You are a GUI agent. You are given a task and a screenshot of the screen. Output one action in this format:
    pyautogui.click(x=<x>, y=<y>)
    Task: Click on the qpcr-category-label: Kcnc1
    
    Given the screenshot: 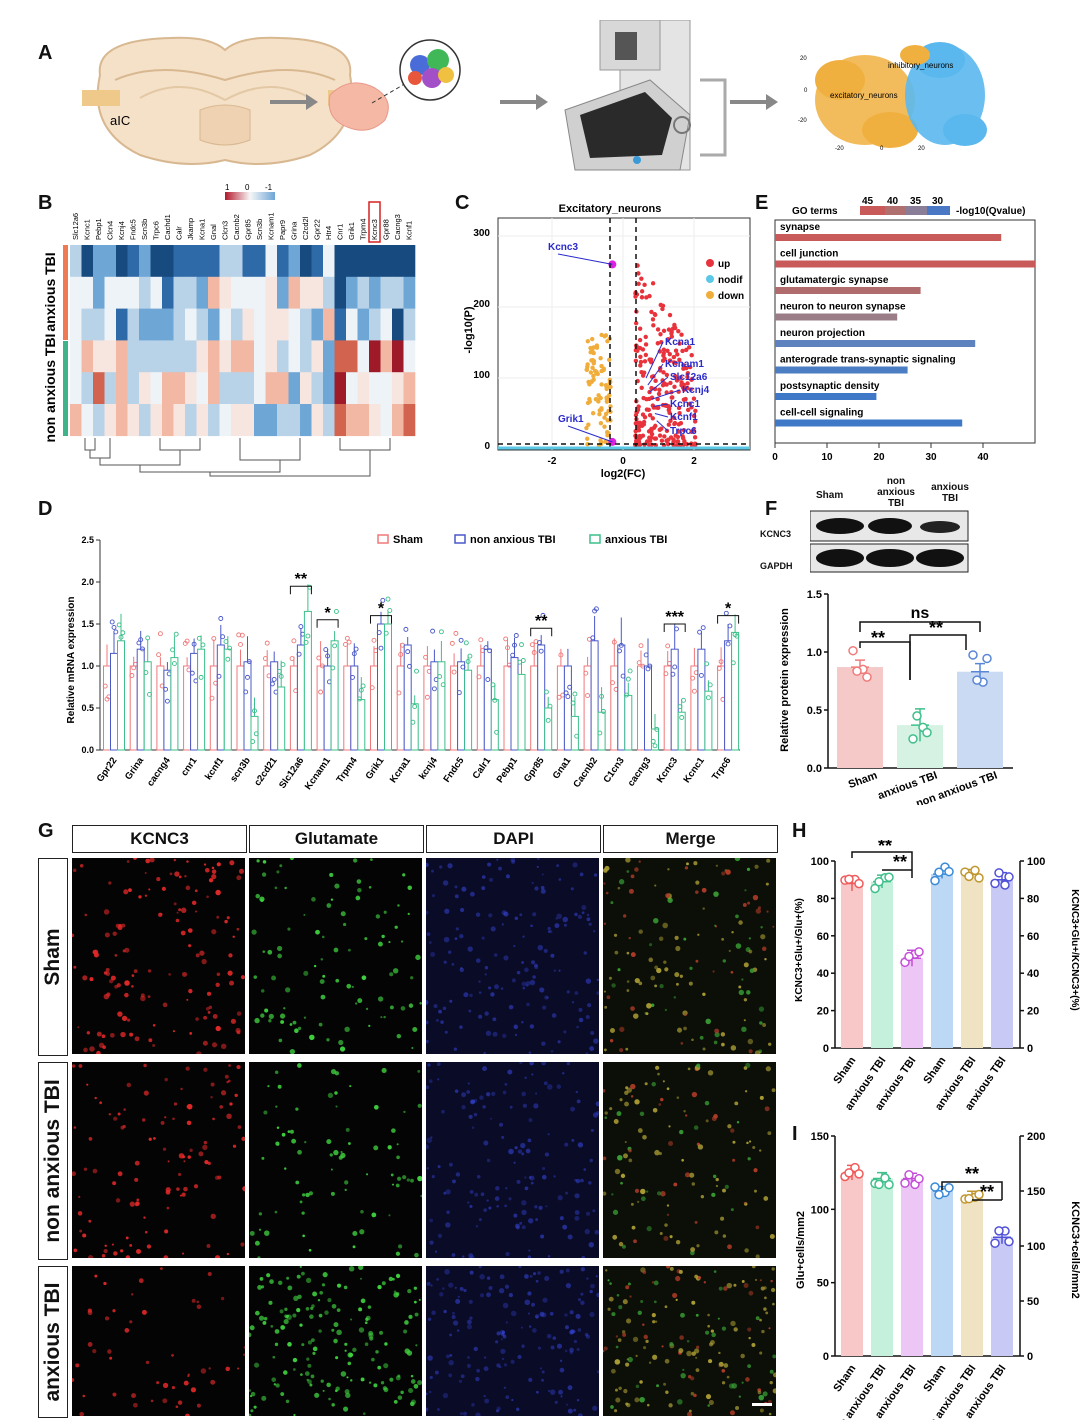 What is the action you would take?
    pyautogui.click(x=694, y=770)
    